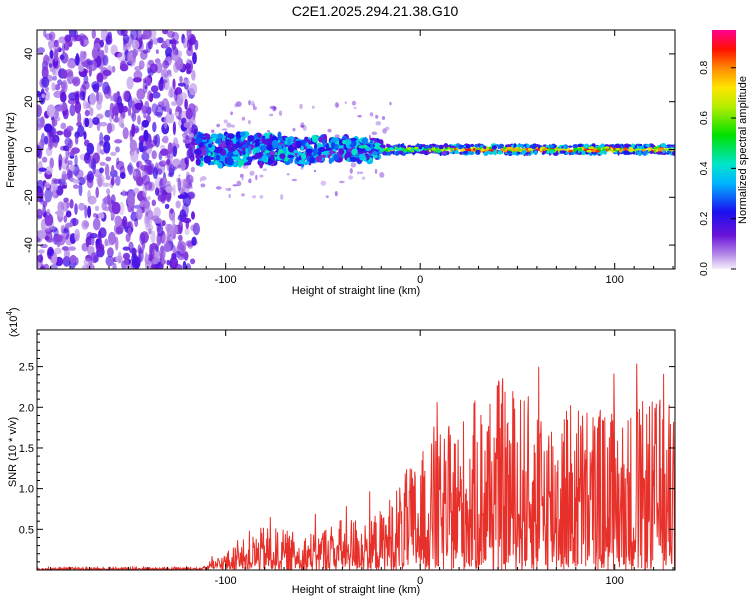 The height and width of the screenshot is (600, 750). What do you see at coordinates (724, 149) in the screenshot?
I see `colorbar-gradient` at bounding box center [724, 149].